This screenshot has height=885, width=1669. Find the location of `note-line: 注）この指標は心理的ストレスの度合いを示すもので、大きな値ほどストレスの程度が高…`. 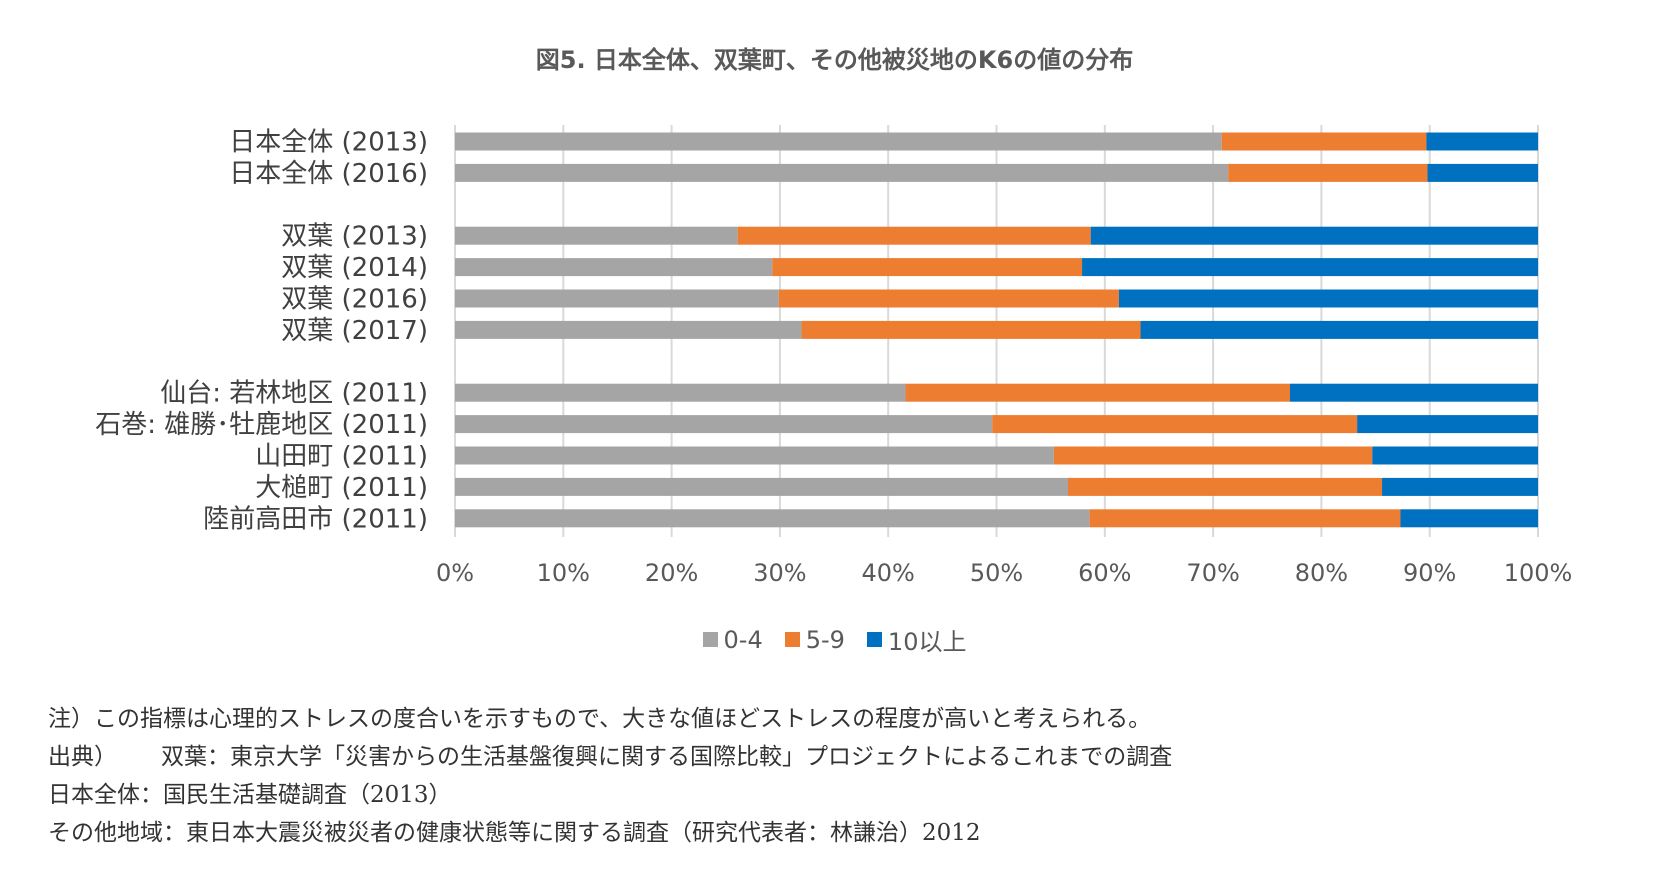

note-line: 注）この指標は心理的ストレスの度合いを示すもので、大きな値ほどストレスの程度が高… is located at coordinates (600, 719).